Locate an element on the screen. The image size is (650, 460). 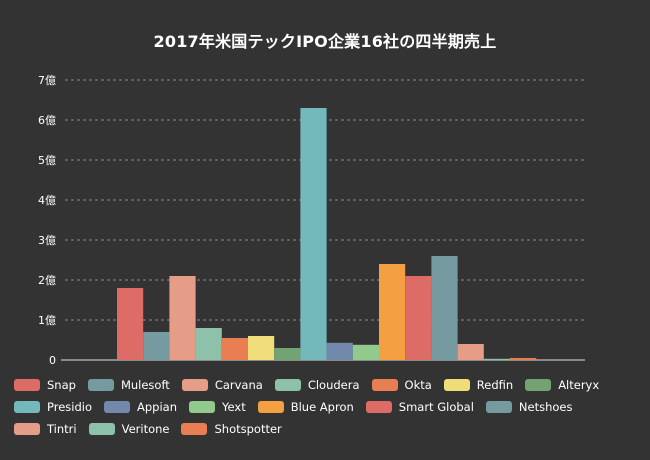
y-tick-label: 6億 is located at coordinates (47, 120).